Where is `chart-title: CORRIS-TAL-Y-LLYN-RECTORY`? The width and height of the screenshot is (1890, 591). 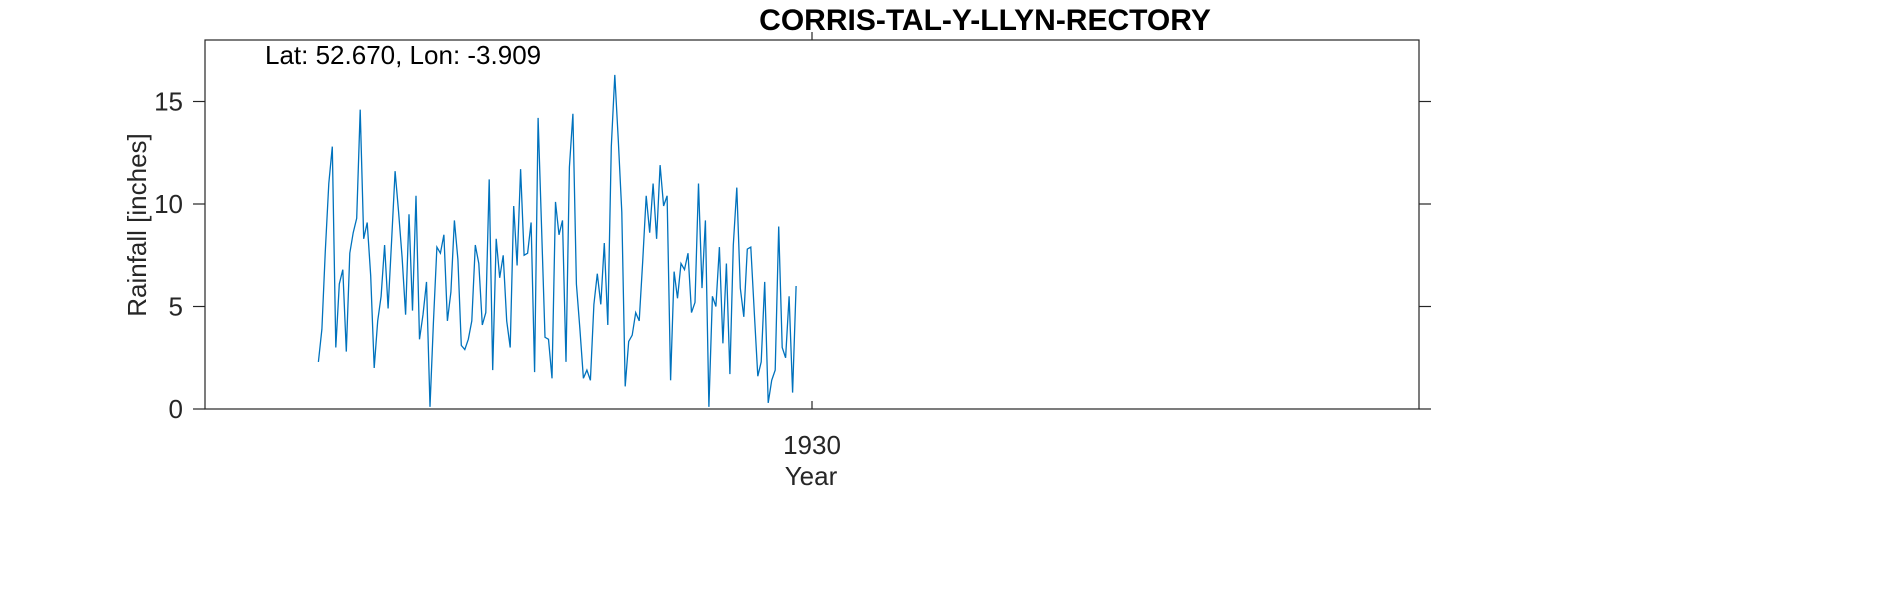
chart-title: CORRIS-TAL-Y-LLYN-RECTORY is located at coordinates (985, 20).